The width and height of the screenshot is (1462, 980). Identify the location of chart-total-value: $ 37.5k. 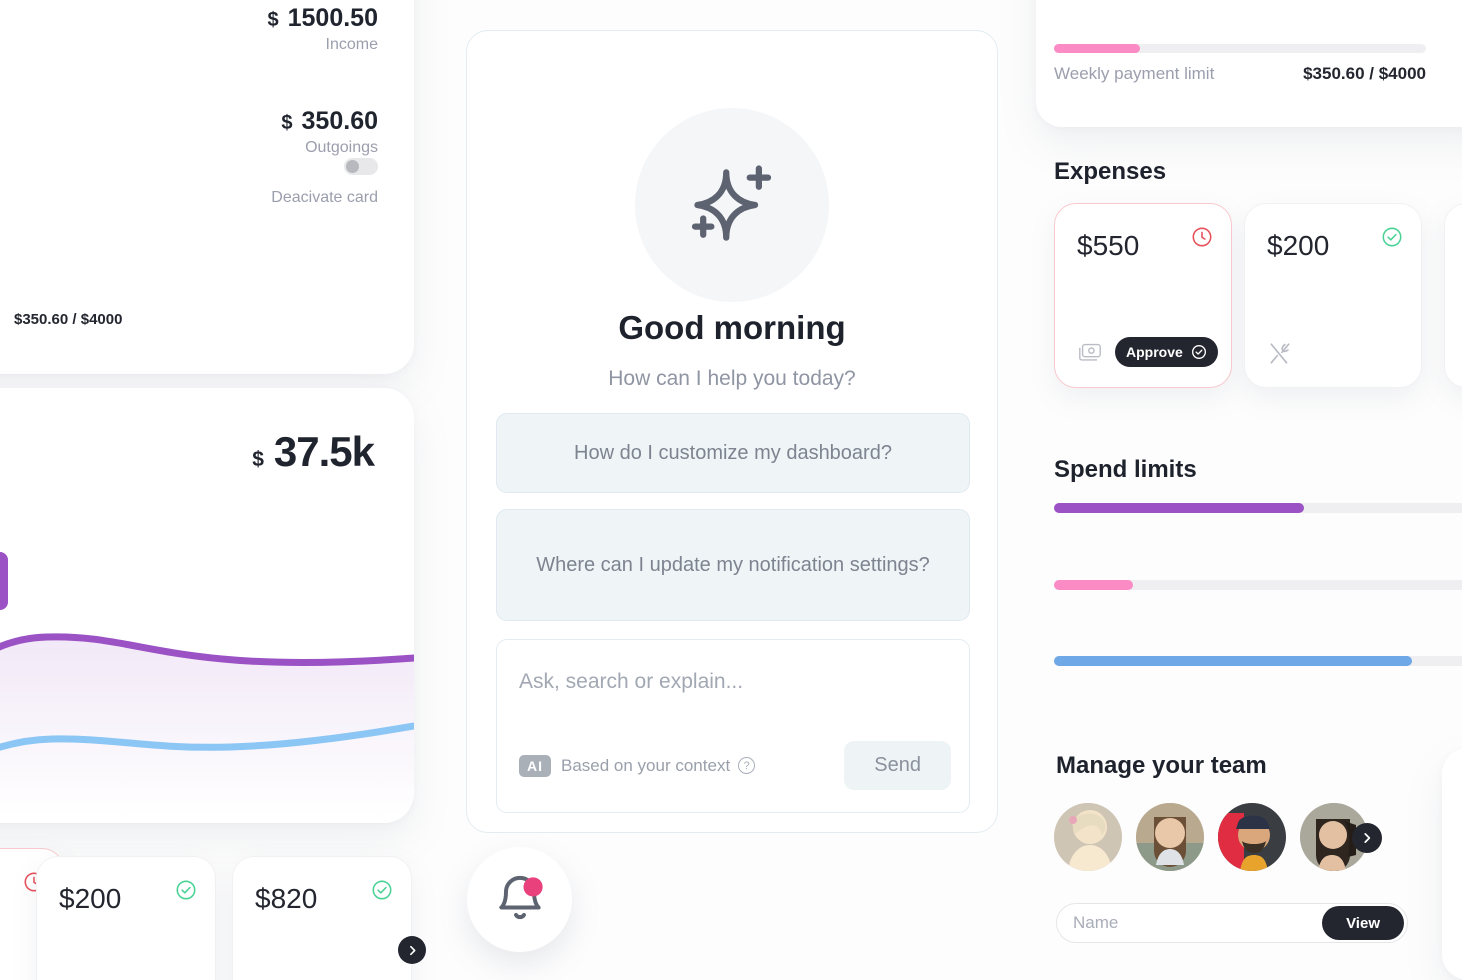
(313, 452).